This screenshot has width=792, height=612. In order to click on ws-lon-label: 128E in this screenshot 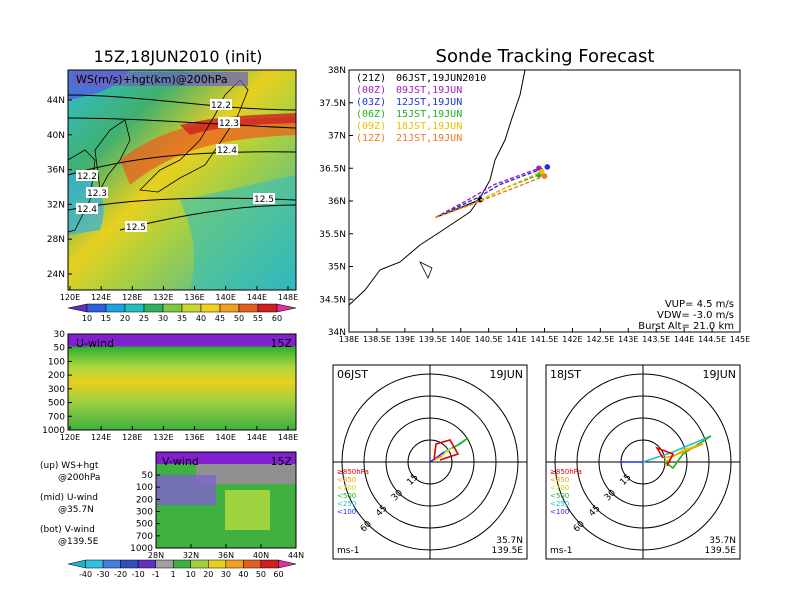, I will do `click(132, 297)`.